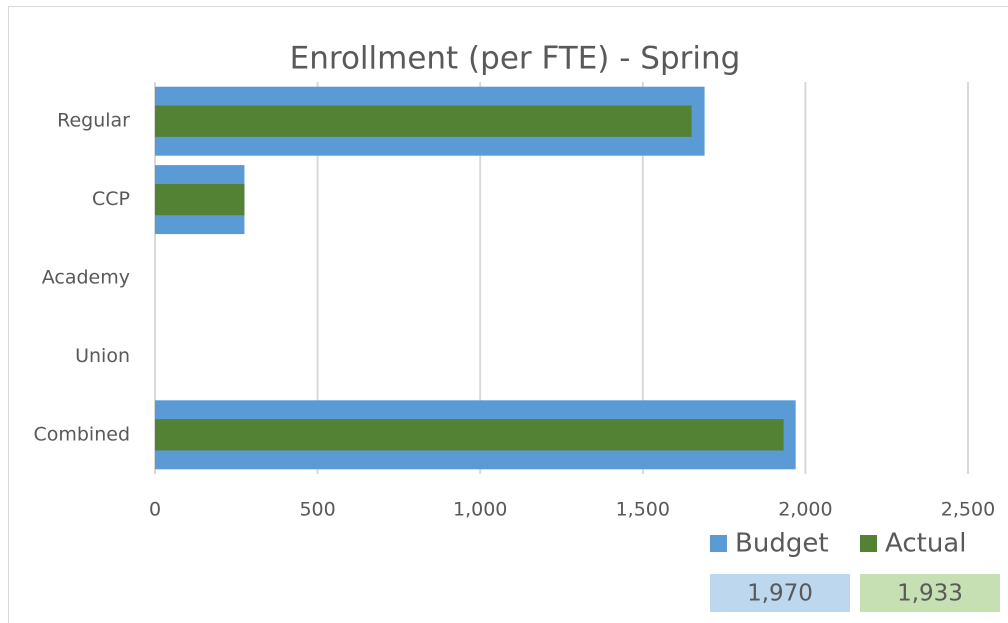 This screenshot has height=623, width=1008. Describe the element at coordinates (317, 510) in the screenshot. I see `x-tick-label: 500` at that location.